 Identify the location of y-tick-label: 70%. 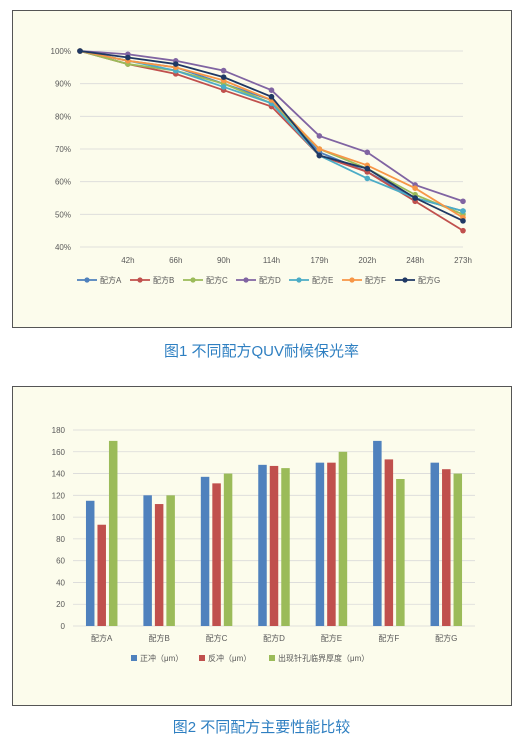
(63, 149).